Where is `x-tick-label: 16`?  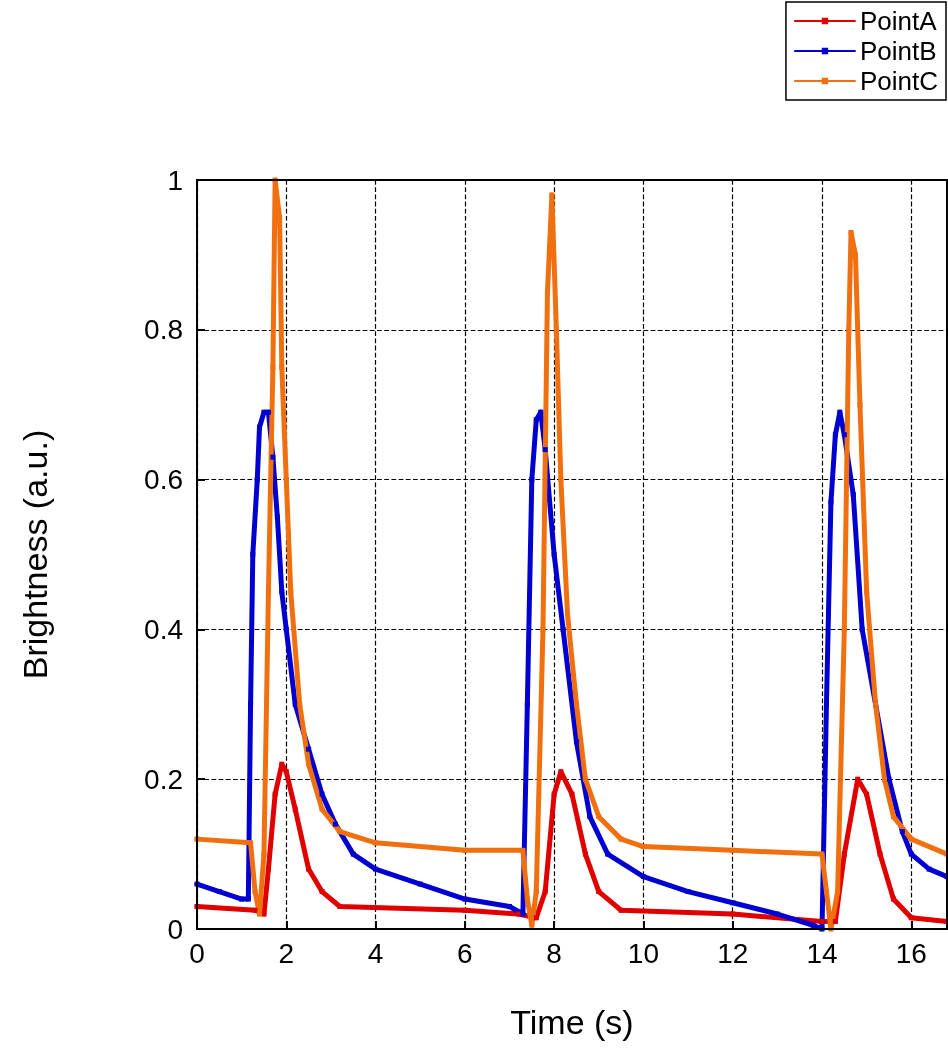 x-tick-label: 16 is located at coordinates (911, 953).